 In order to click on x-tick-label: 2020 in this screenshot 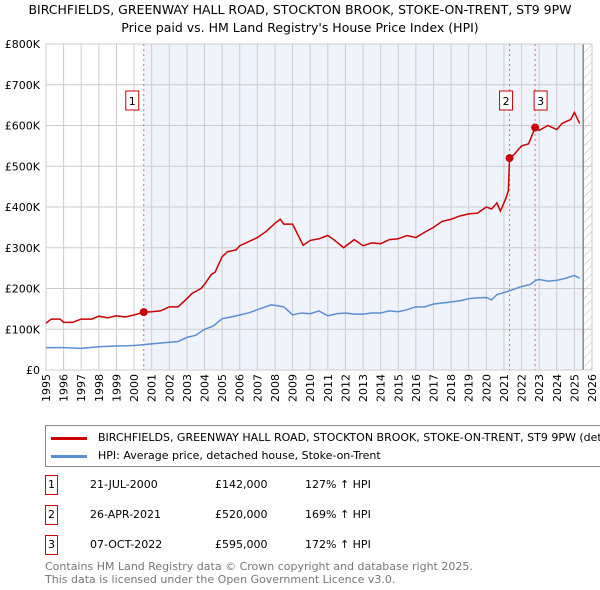, I will do `click(486, 388)`.